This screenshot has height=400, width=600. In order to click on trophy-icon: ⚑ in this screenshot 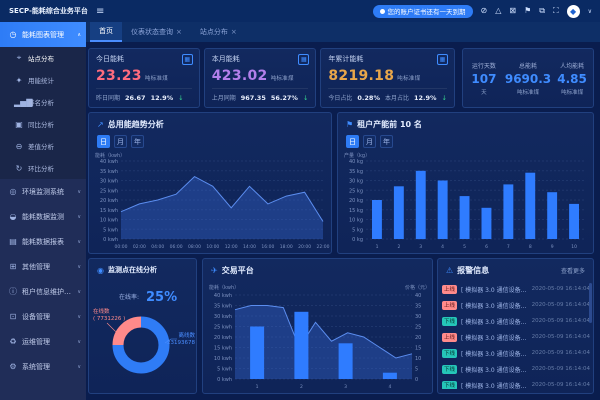, I will do `click(528, 10)`.